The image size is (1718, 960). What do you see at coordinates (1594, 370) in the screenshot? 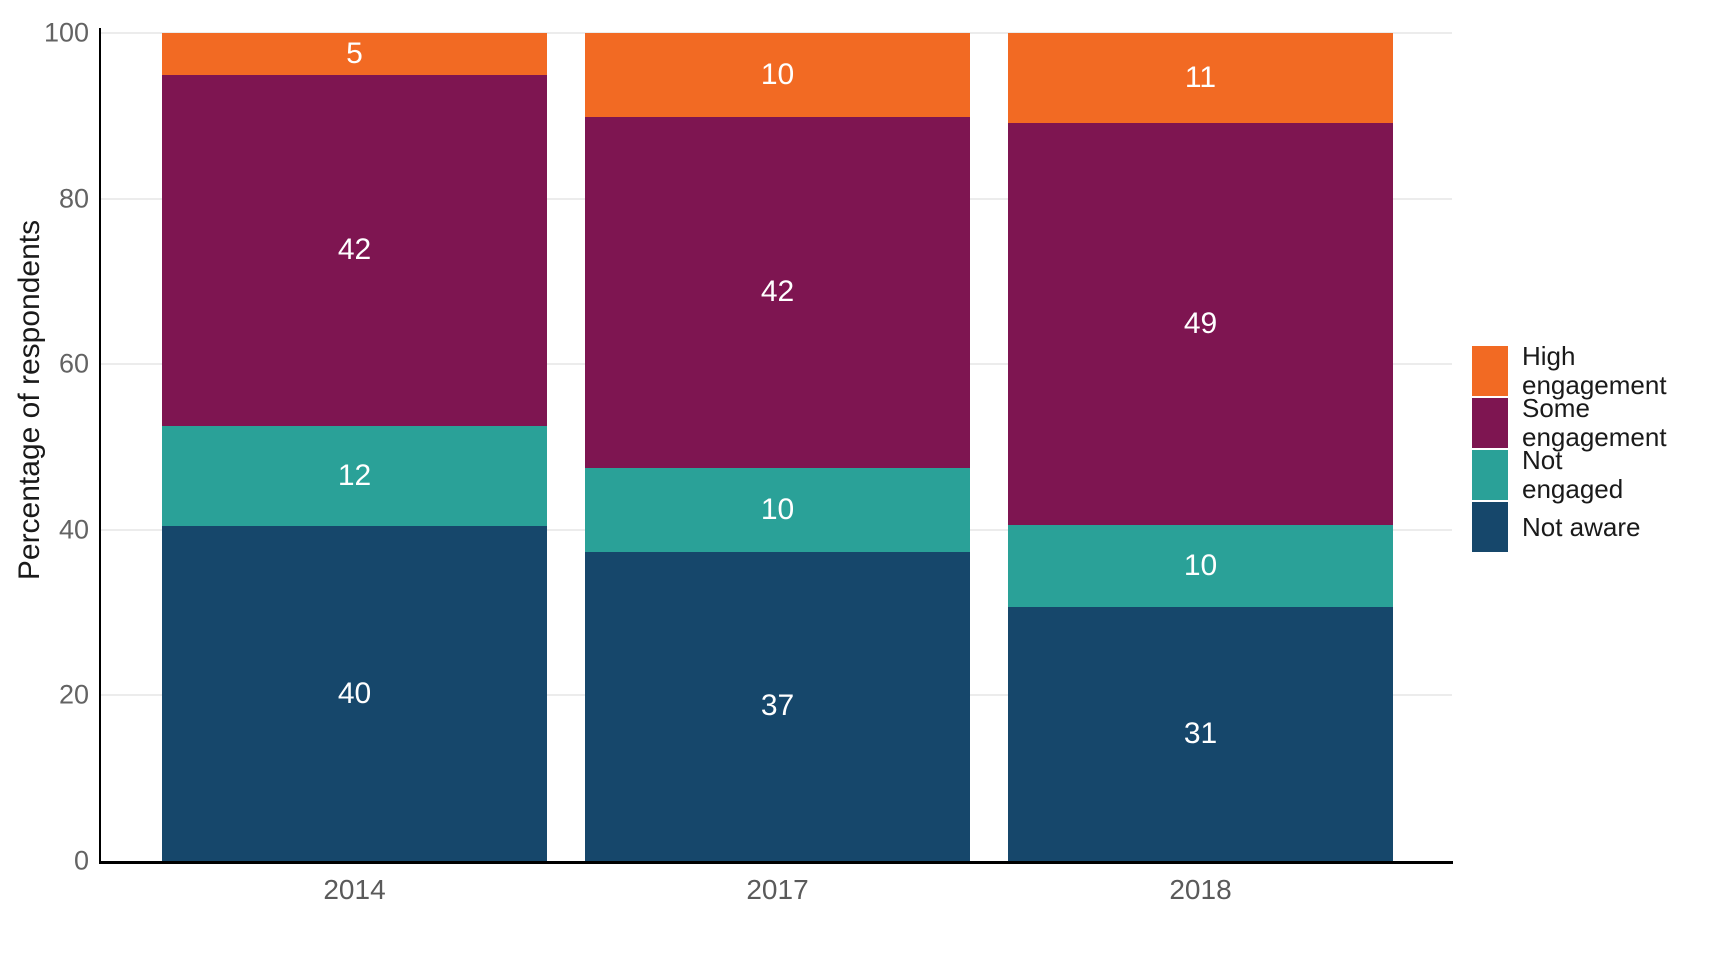
I see `legend-label: High engagement` at bounding box center [1594, 370].